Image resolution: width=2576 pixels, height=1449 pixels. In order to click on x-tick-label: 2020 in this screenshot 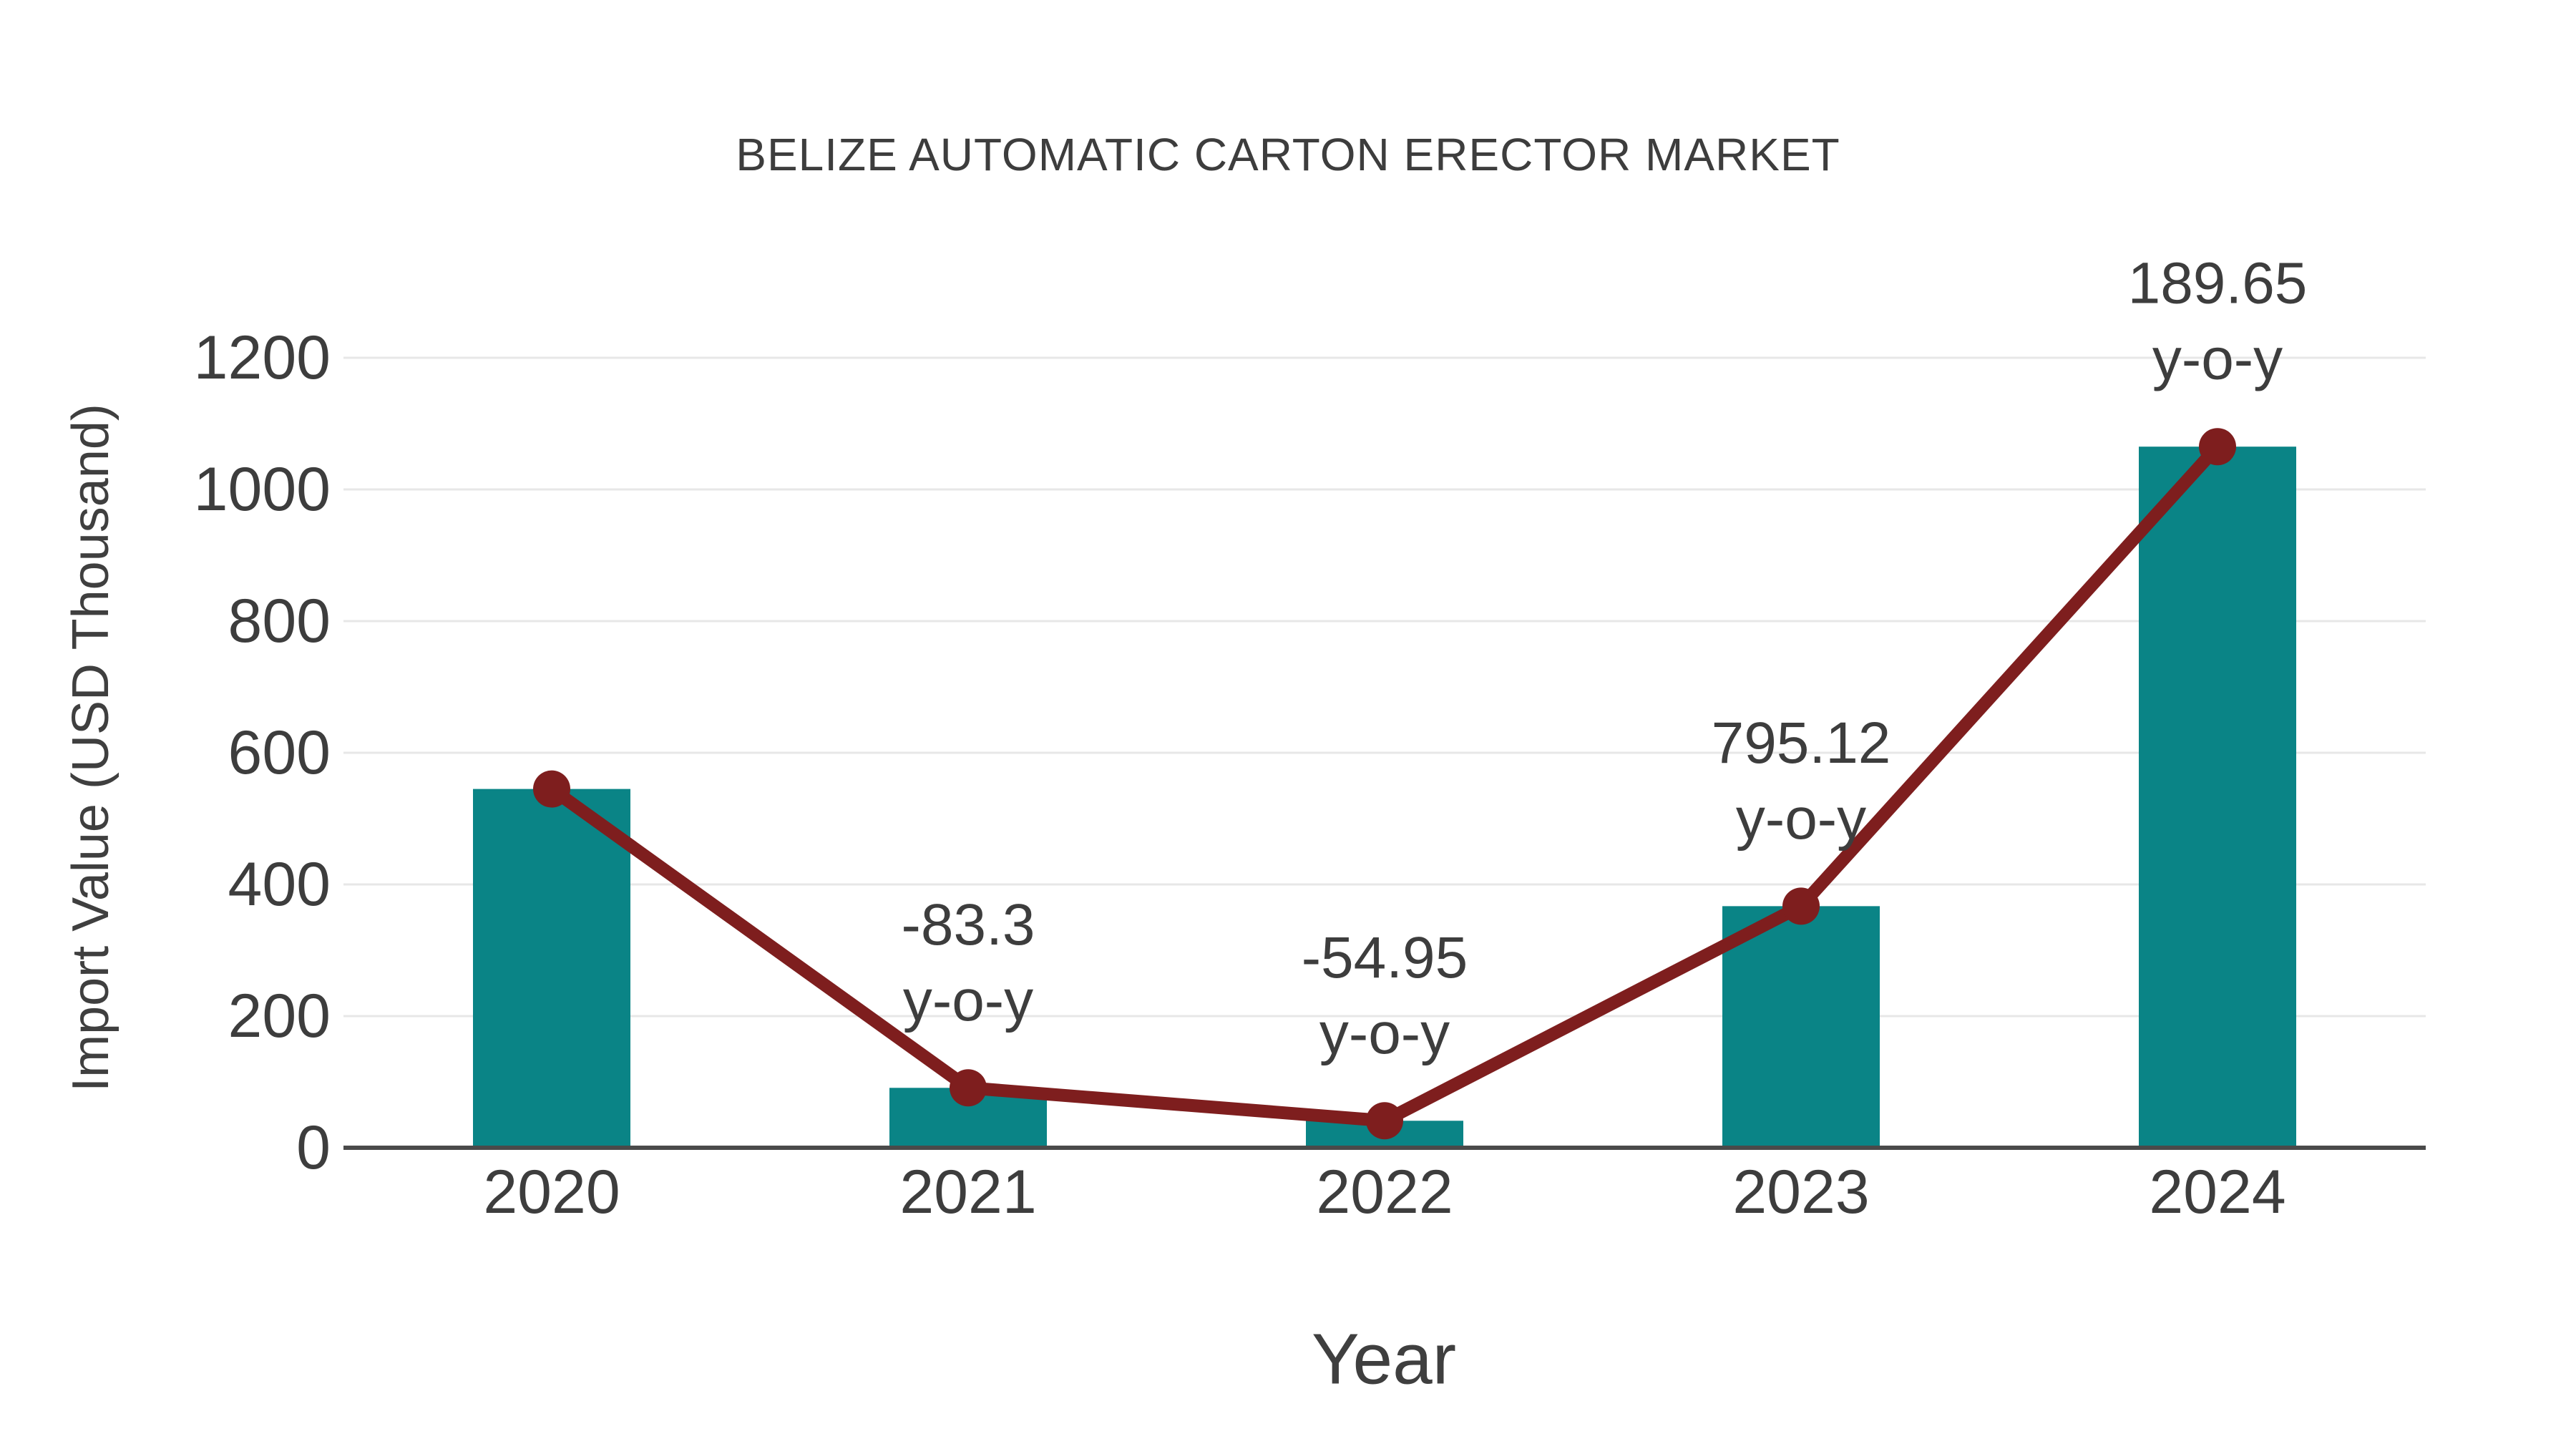, I will do `click(551, 1192)`.